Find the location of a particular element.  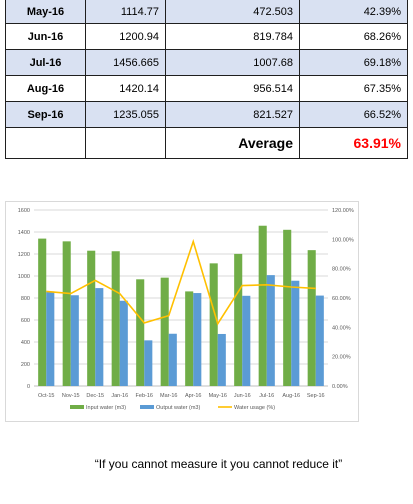

usage-cell: 66.52% is located at coordinates (353, 114).